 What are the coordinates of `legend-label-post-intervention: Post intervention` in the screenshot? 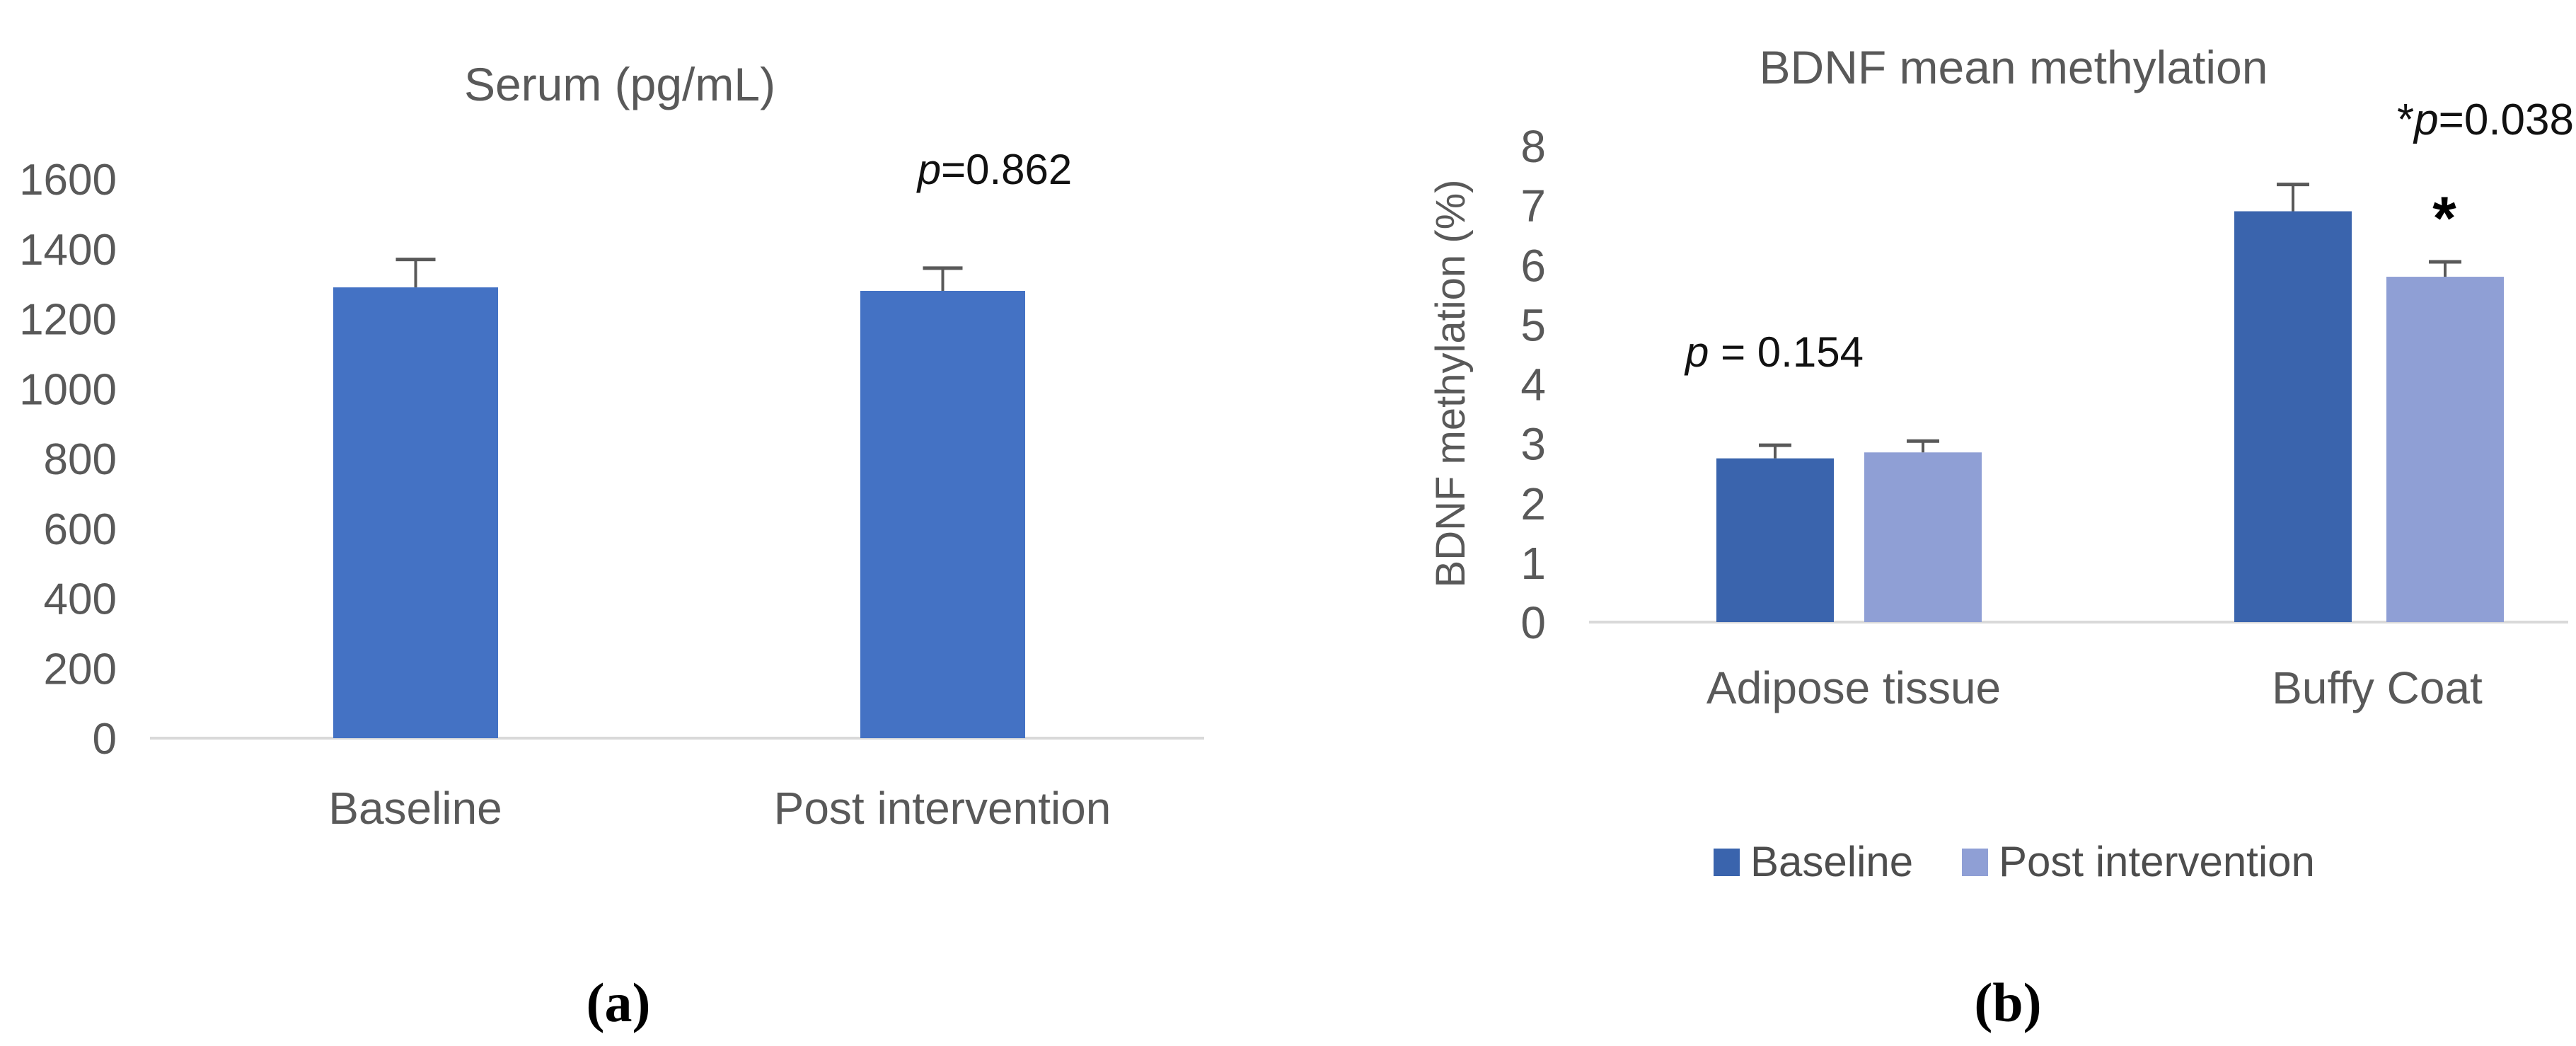 It's located at (2157, 862).